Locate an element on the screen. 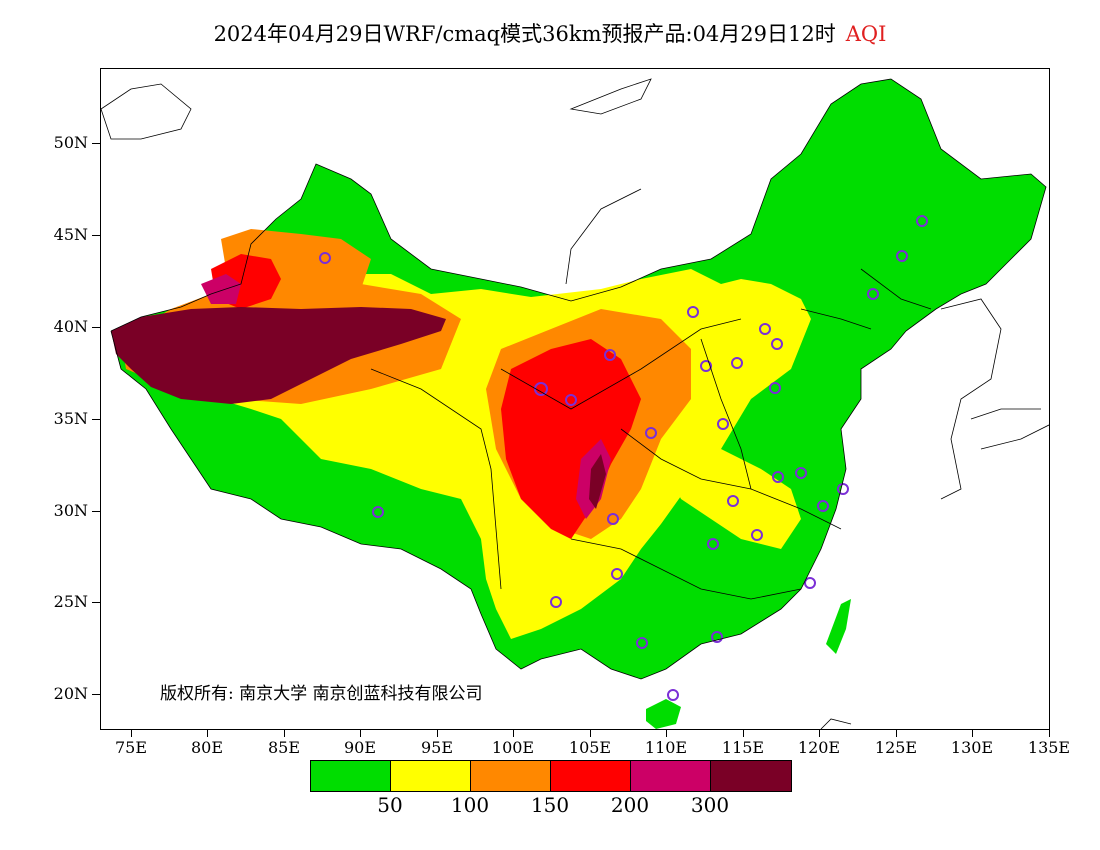 This screenshot has height=850, width=1100. lon-label: 80E is located at coordinates (207, 747).